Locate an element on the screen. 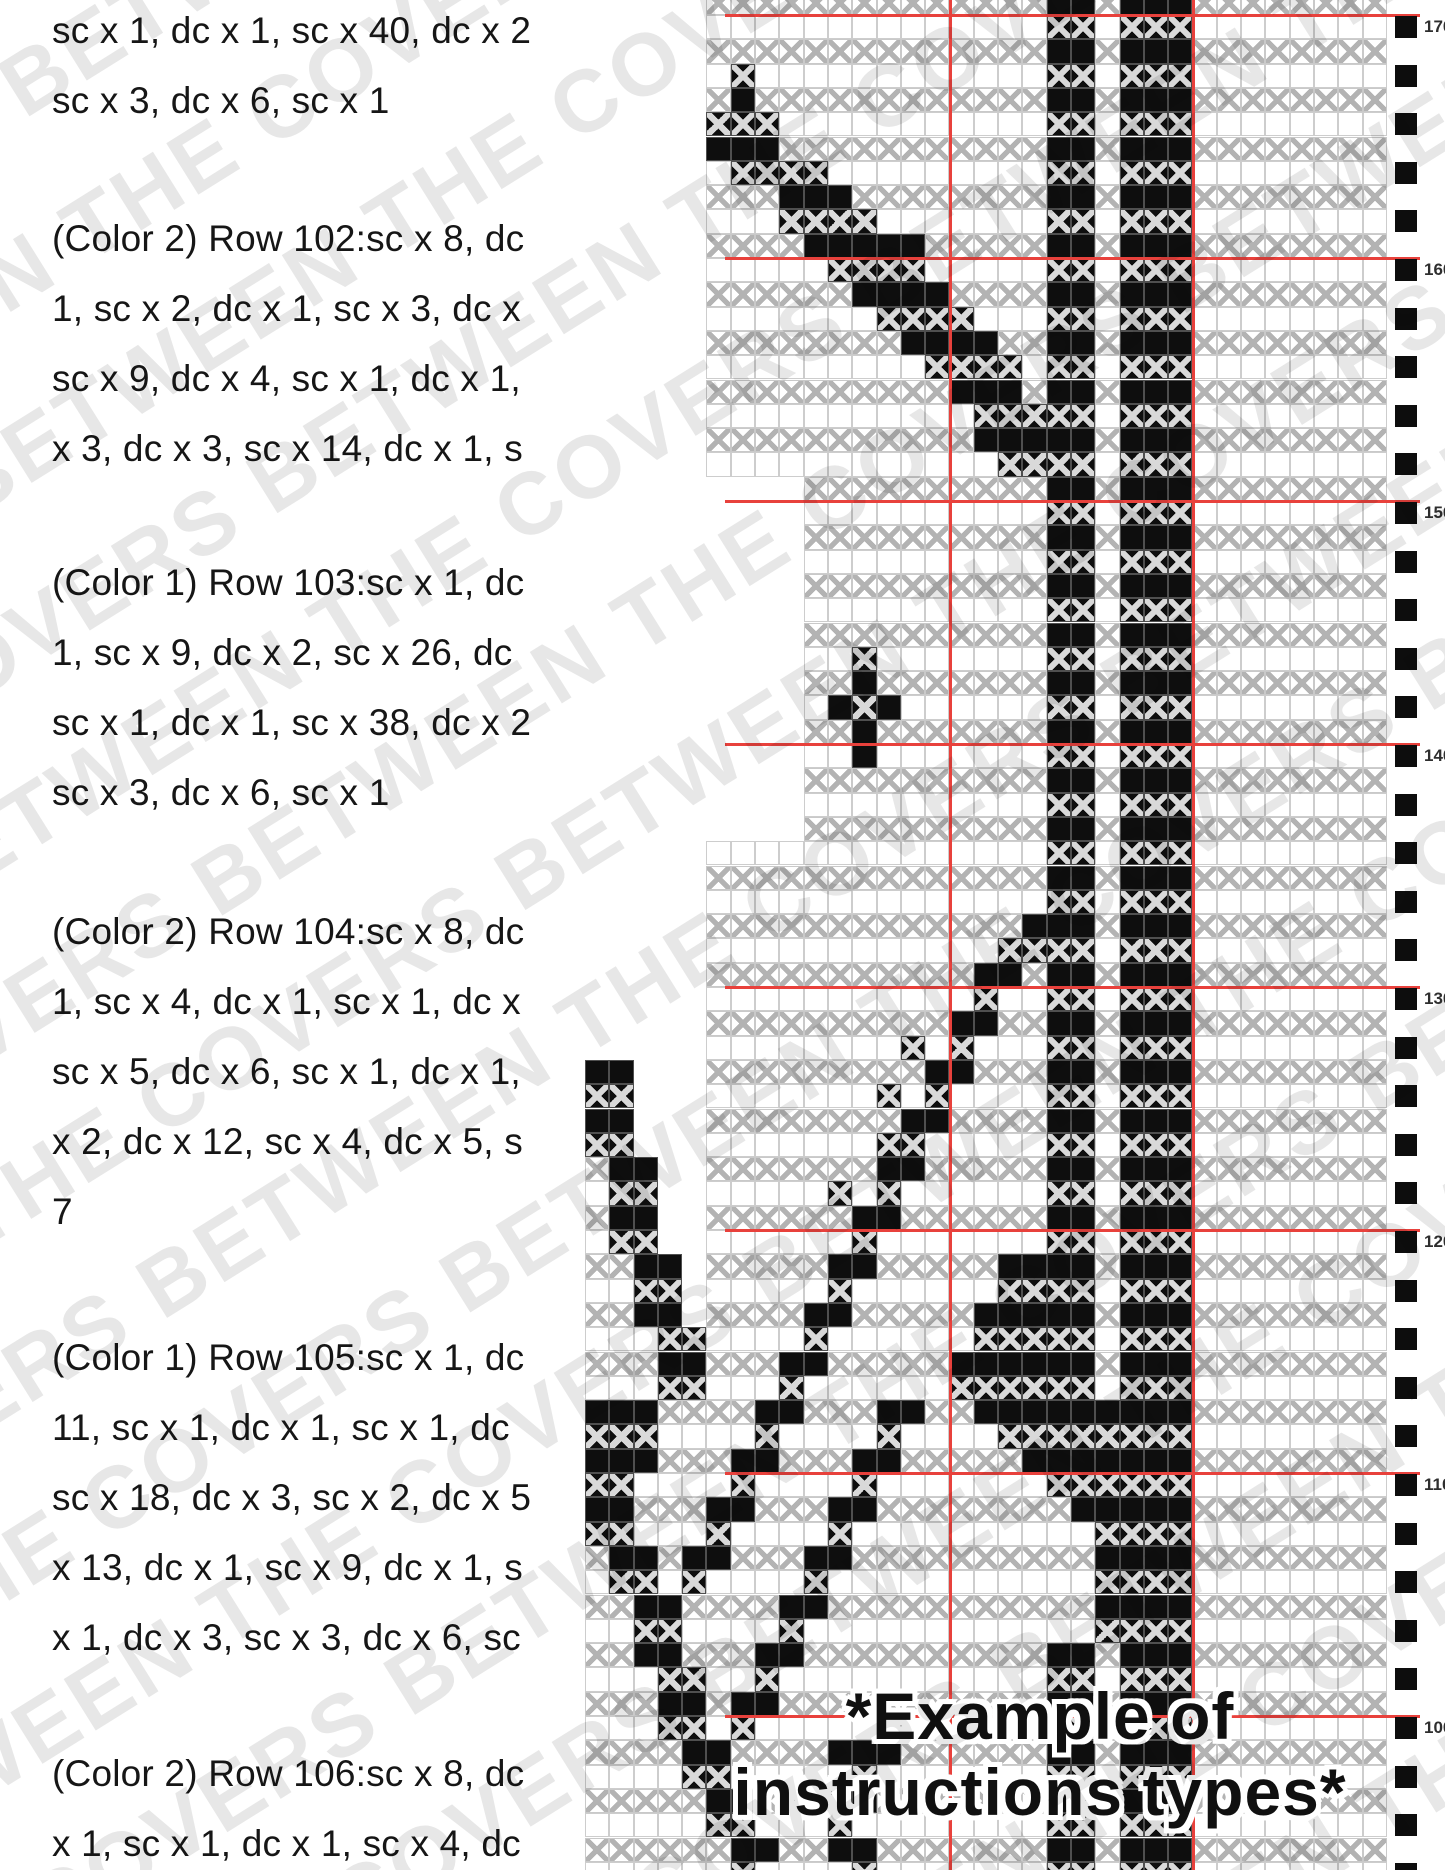 This screenshot has width=1445, height=1870. row-marker is located at coordinates (1406, 1436).